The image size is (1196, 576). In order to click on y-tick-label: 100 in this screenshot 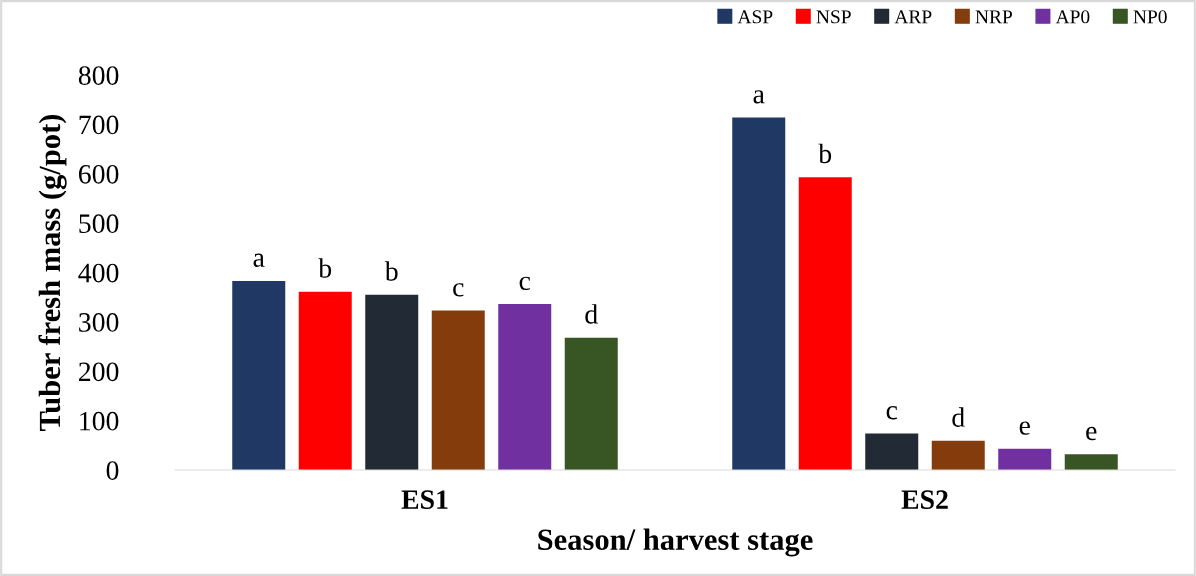, I will do `click(99, 421)`.